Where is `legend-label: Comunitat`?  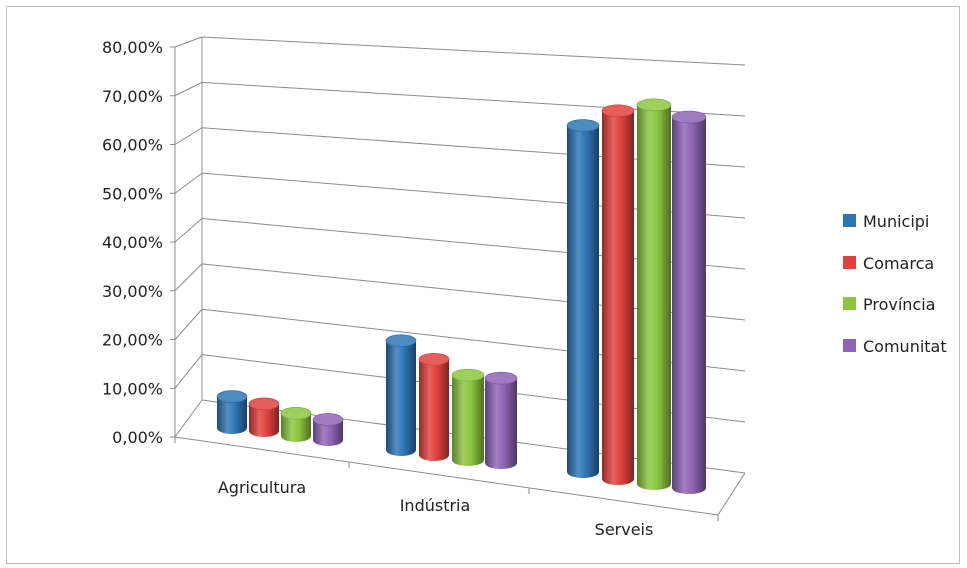 legend-label: Comunitat is located at coordinates (905, 346).